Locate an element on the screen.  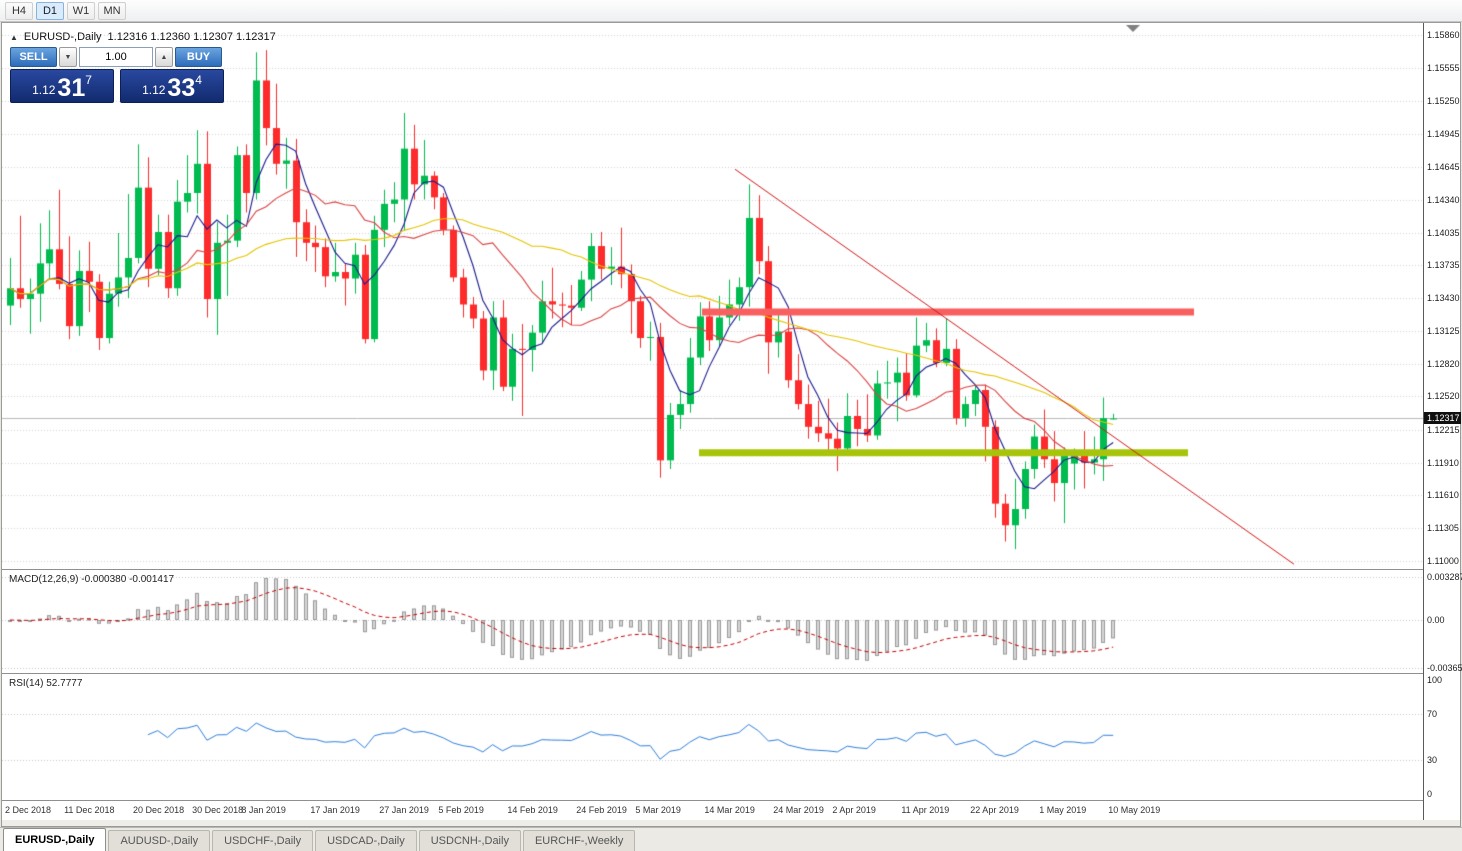
macd-axis-label: 0.00 is located at coordinates (1436, 620).